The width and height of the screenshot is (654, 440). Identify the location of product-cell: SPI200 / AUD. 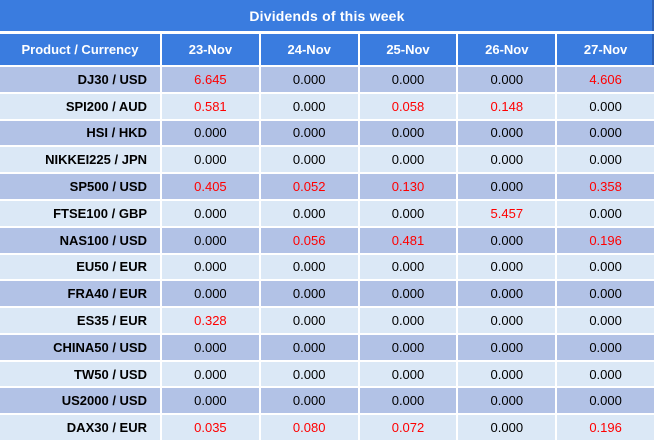
(80, 106).